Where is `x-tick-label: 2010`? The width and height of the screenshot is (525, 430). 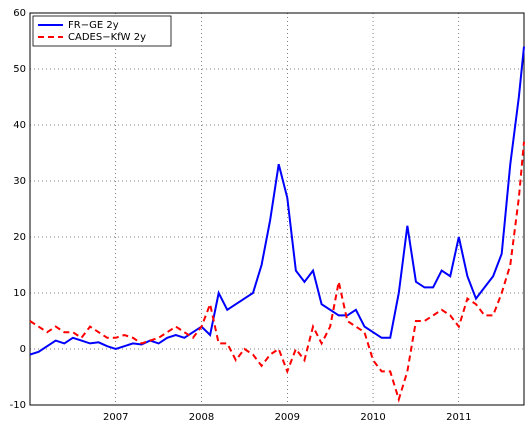 x-tick-label: 2010 is located at coordinates (372, 417).